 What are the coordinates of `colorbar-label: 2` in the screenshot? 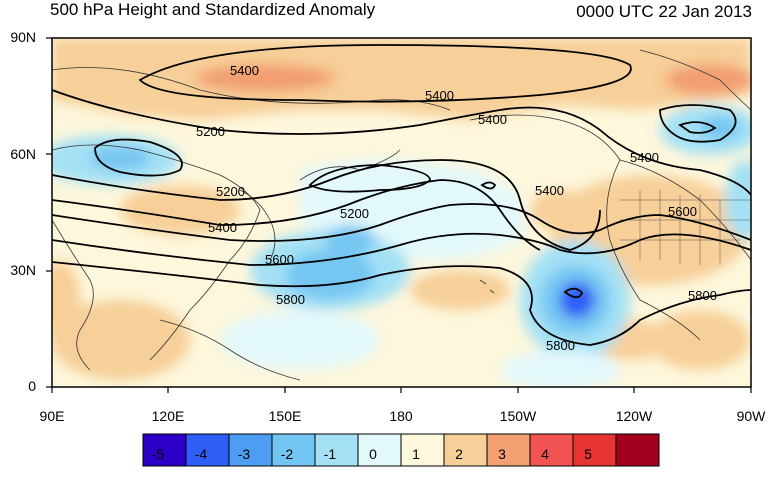 It's located at (459, 454).